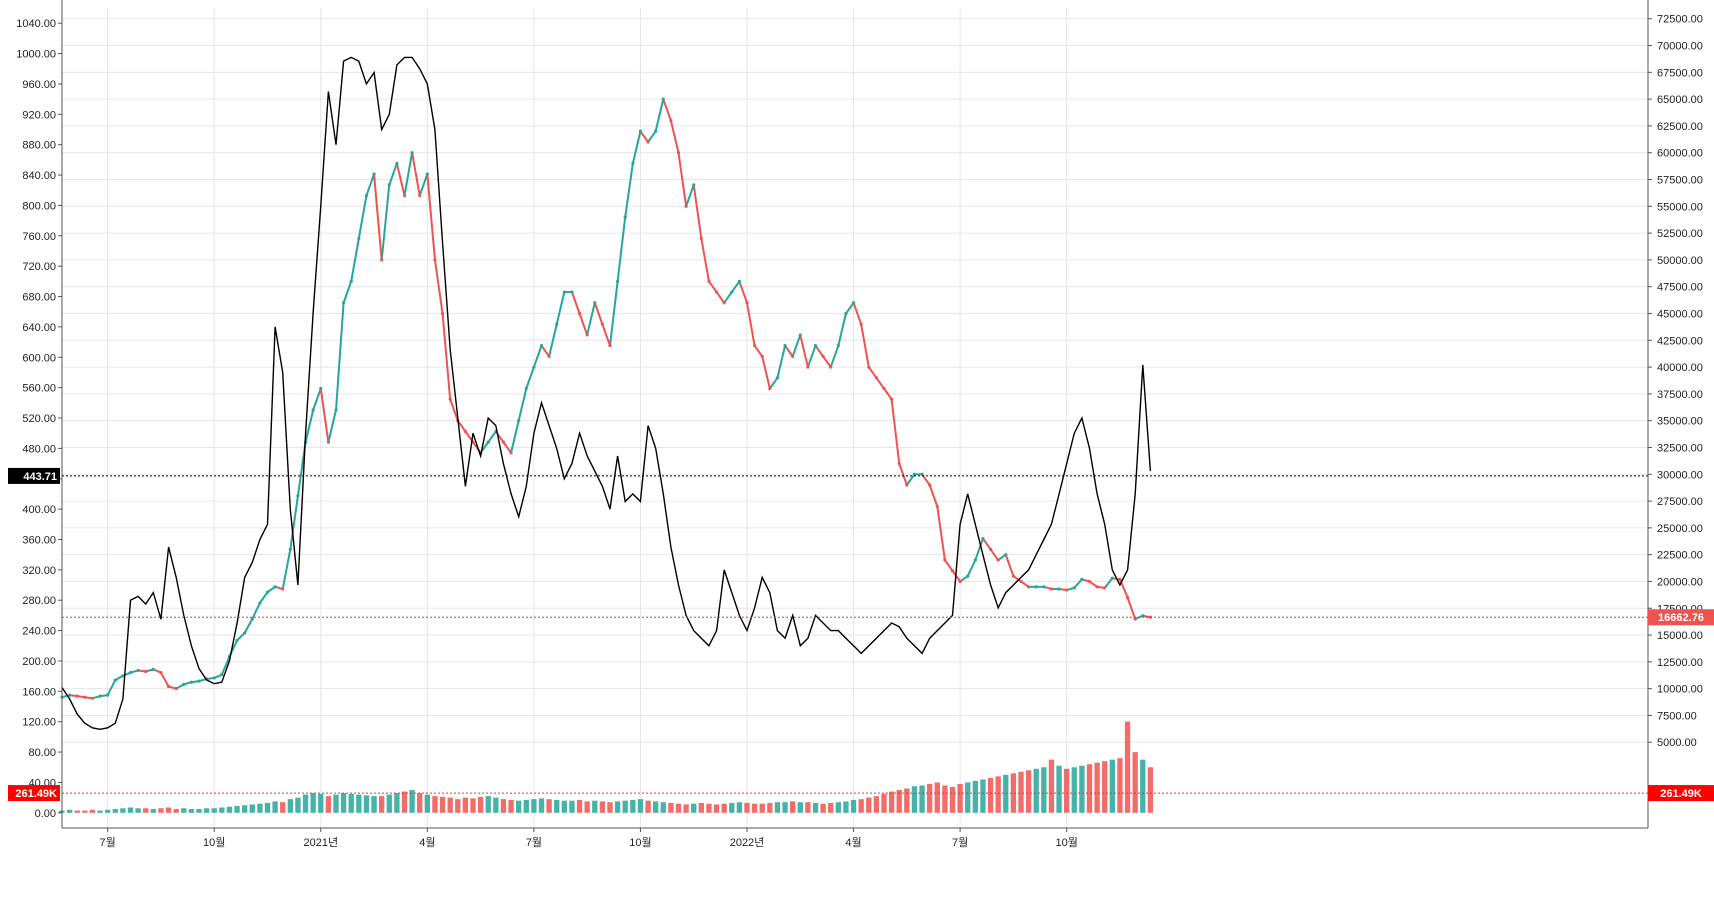 Image resolution: width=1714 pixels, height=900 pixels. I want to click on right-volume-badge-bg, so click(1681, 793).